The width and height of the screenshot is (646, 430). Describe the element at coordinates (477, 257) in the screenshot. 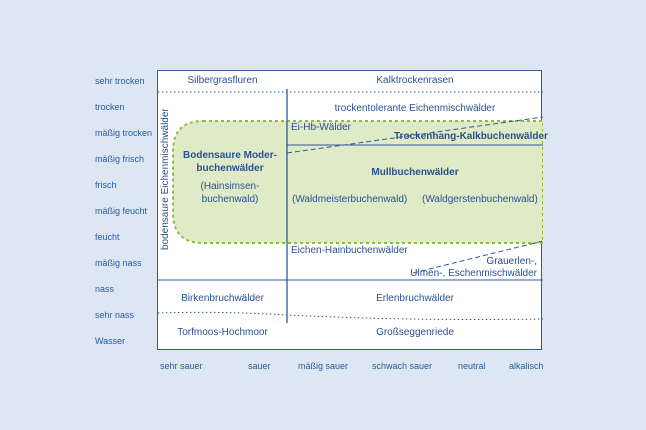

I see `grauerlen-diagonal-line` at that location.